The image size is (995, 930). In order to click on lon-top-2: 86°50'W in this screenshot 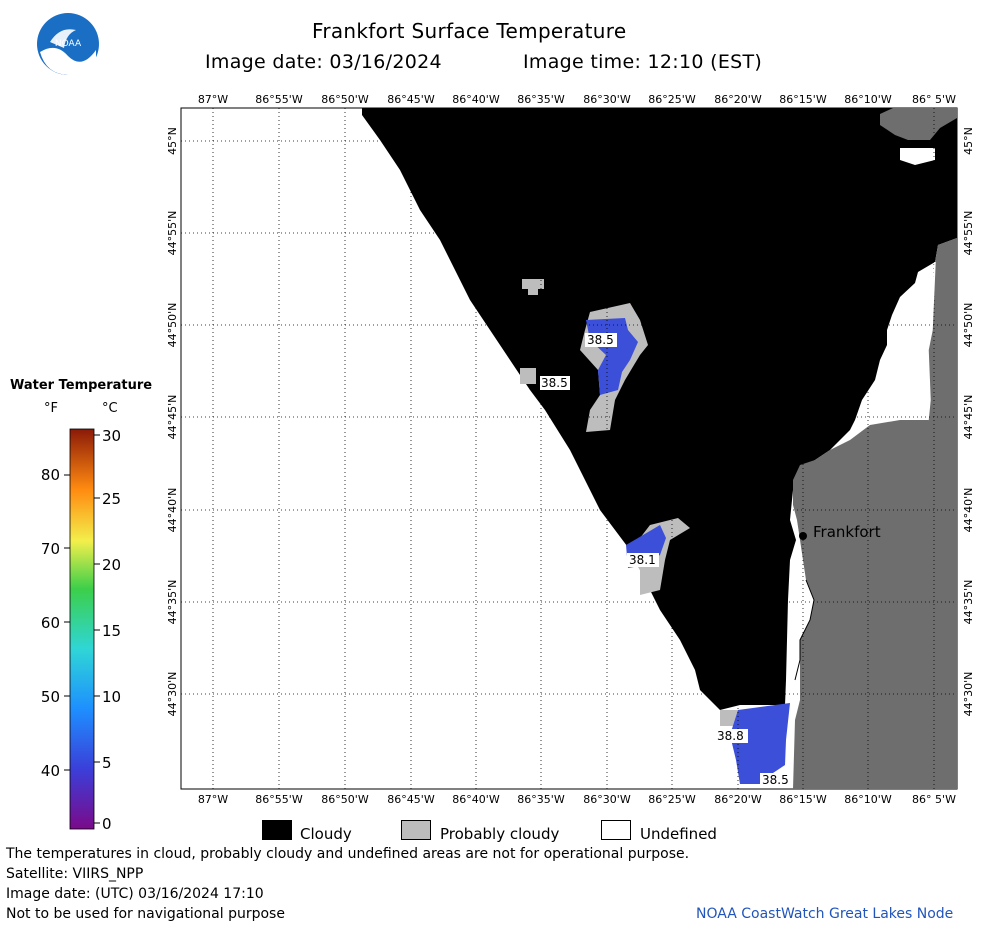, I will do `click(345, 99)`.